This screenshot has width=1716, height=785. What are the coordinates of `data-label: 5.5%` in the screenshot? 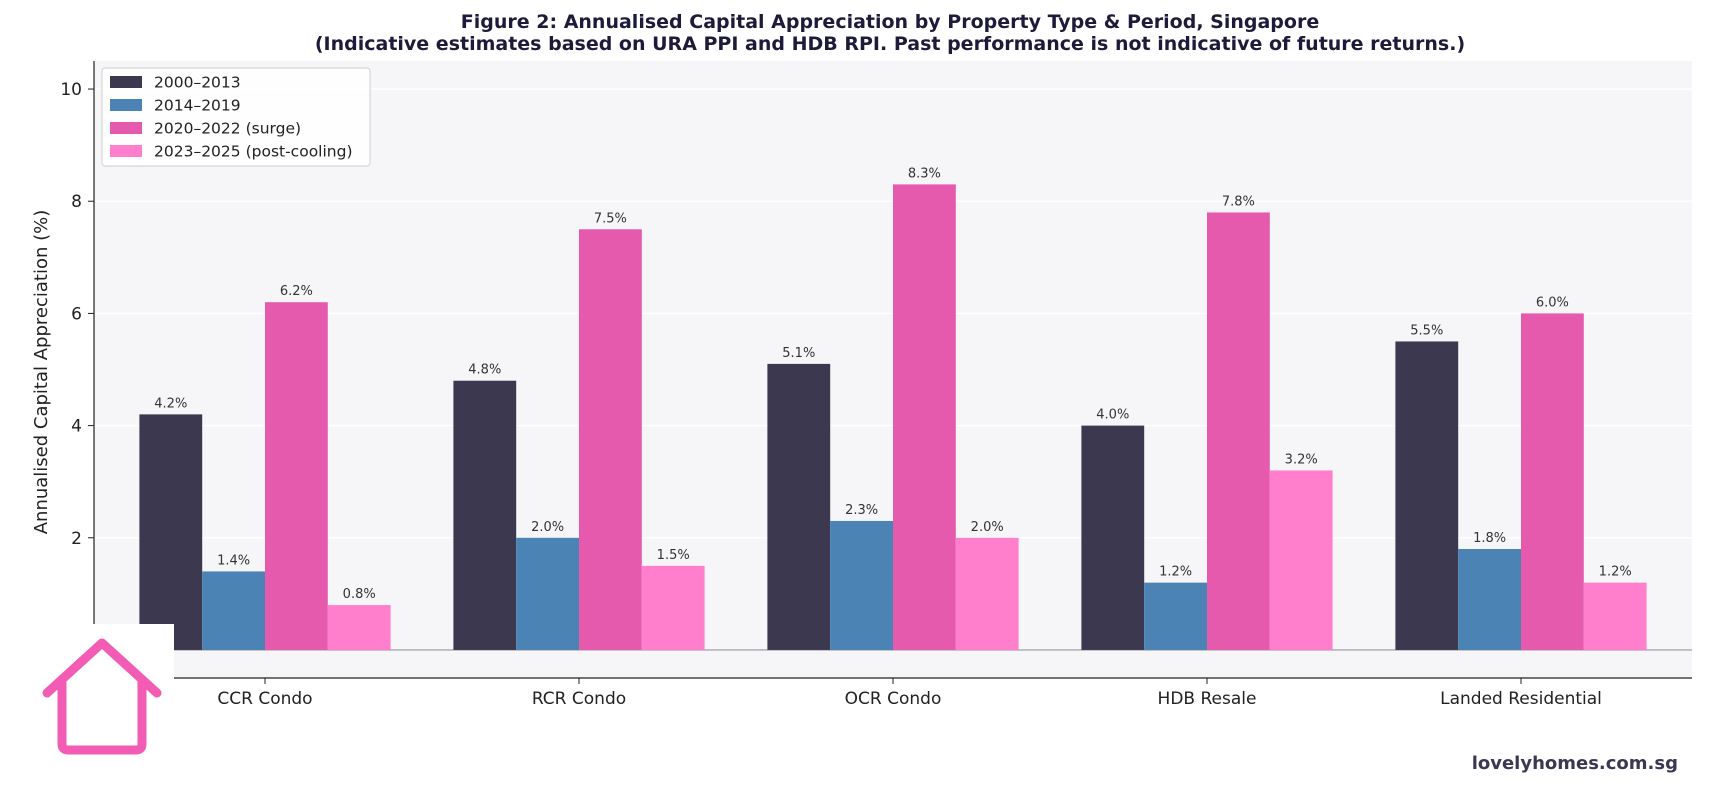 It's located at (1426, 330).